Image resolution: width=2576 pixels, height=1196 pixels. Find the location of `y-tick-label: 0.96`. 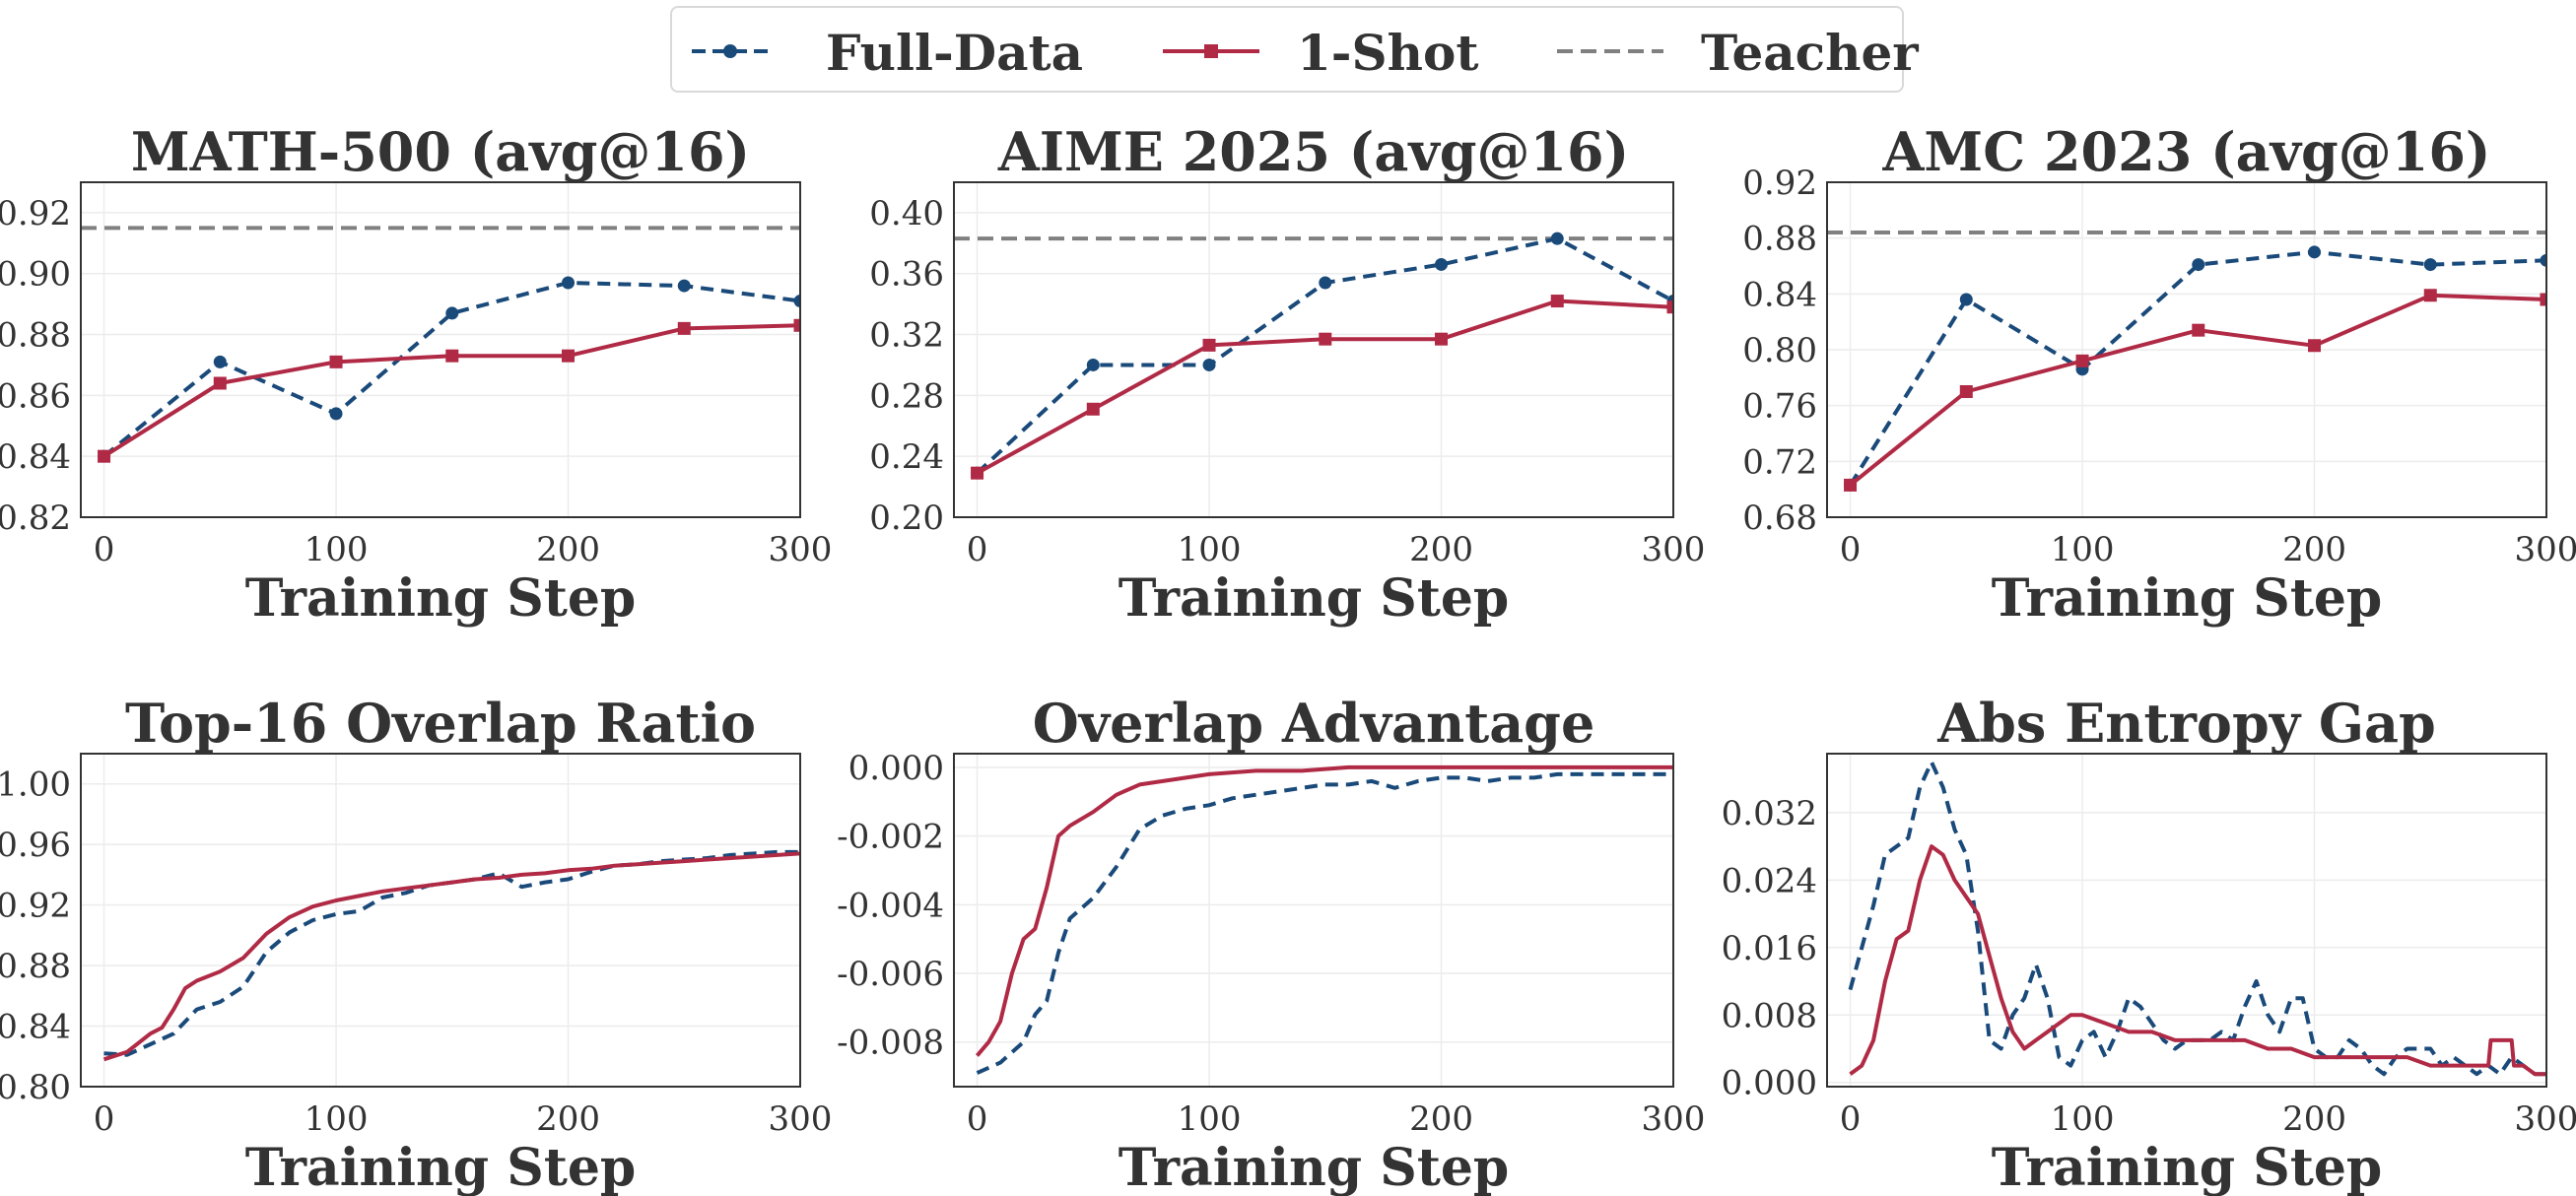

y-tick-label: 0.96 is located at coordinates (35, 846).